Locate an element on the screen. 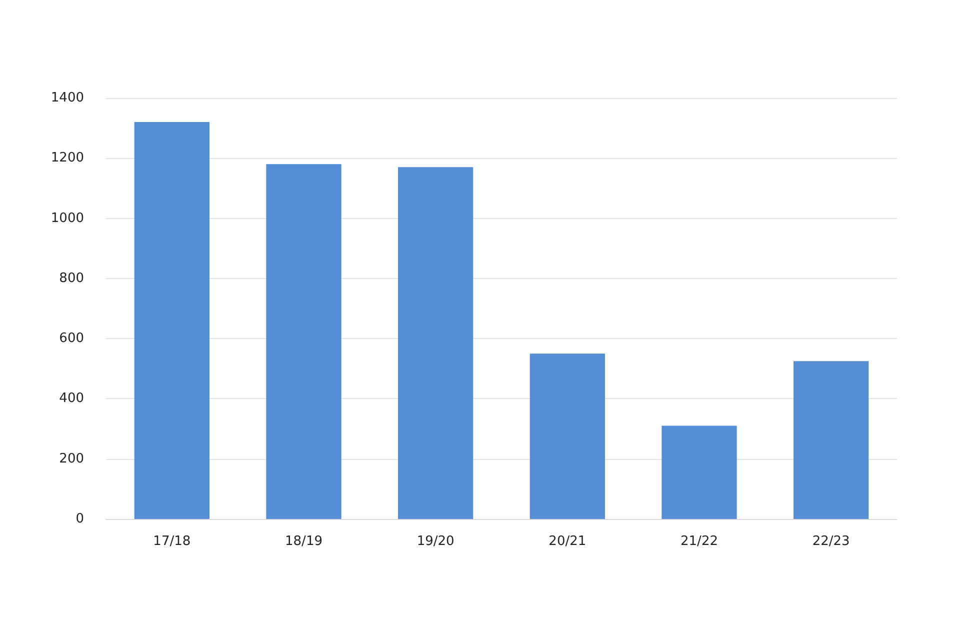 The width and height of the screenshot is (960, 640). x-tick-label: 19/20 is located at coordinates (435, 541).